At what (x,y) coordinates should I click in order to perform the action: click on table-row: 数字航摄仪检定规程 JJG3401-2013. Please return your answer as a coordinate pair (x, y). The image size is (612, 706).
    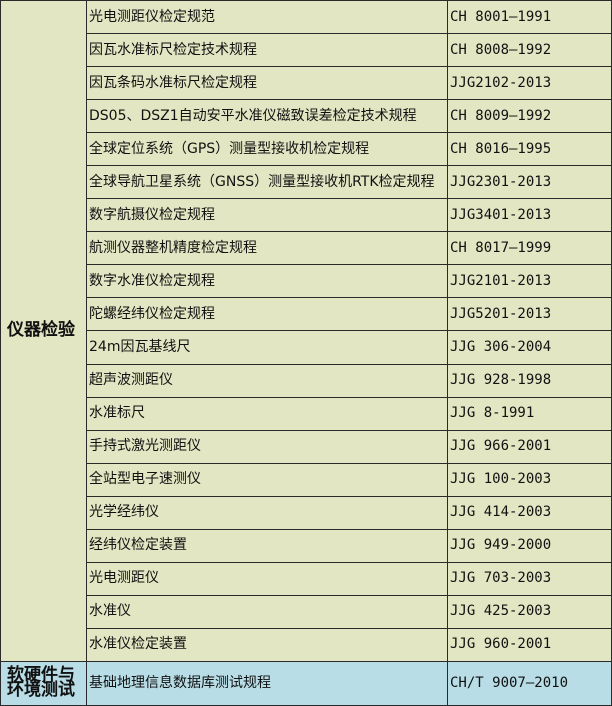
    Looking at the image, I should click on (306, 215).